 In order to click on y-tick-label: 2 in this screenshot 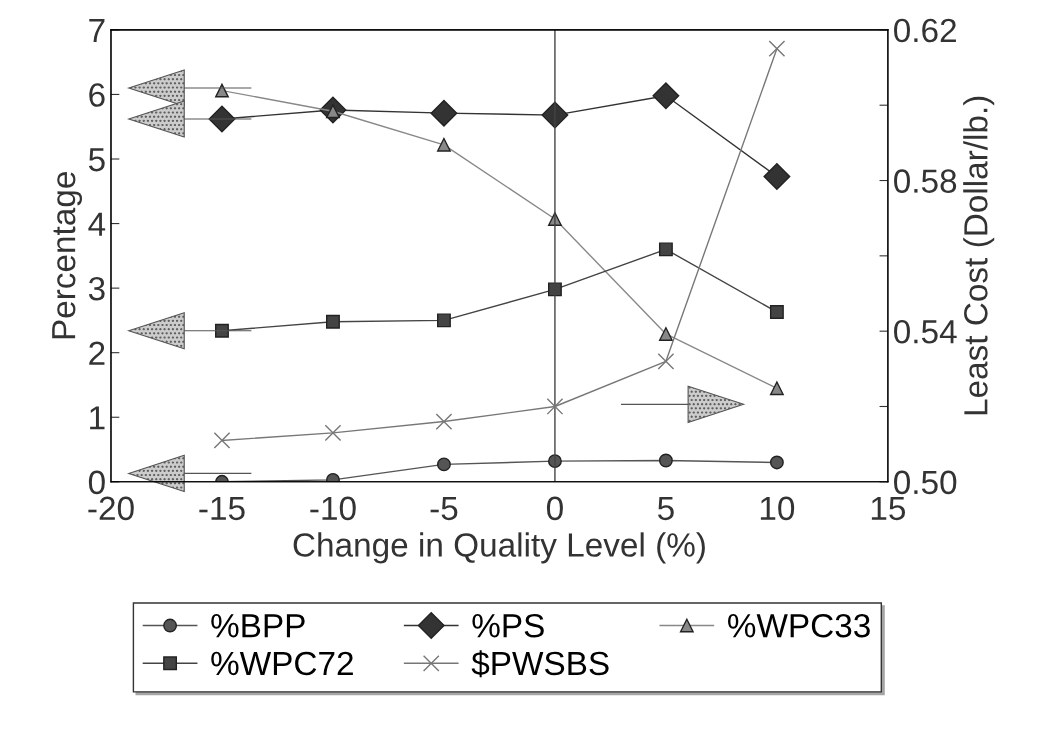, I will do `click(97, 353)`.